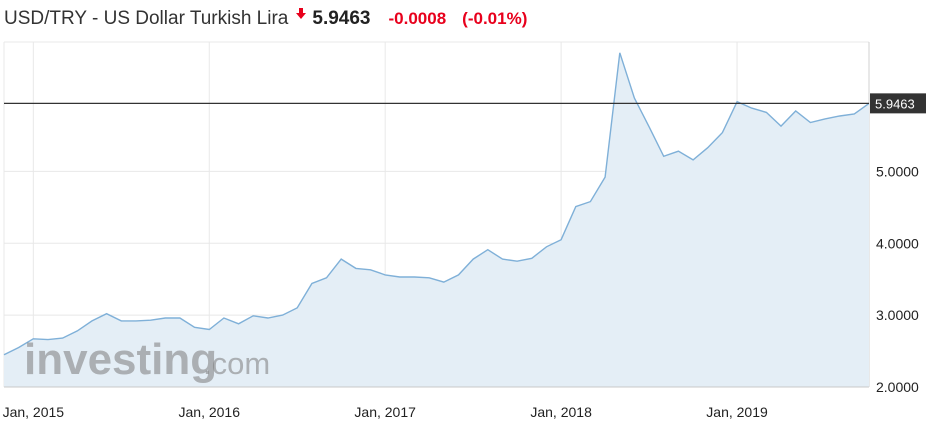  What do you see at coordinates (341, 18) in the screenshot?
I see `current-price: 5.9463` at bounding box center [341, 18].